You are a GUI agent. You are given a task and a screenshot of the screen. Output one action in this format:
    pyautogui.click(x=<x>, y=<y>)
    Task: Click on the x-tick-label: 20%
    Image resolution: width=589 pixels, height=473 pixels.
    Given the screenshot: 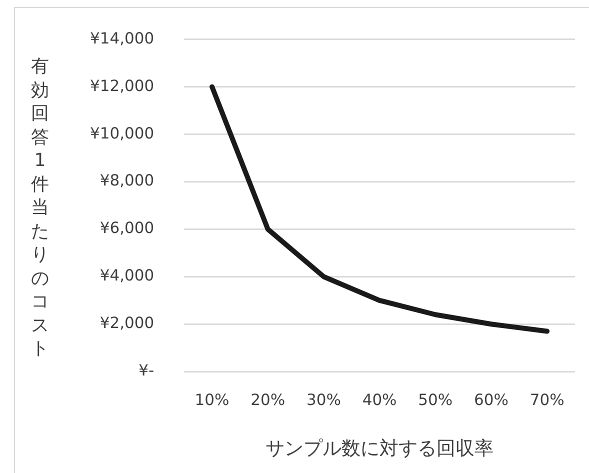 What is the action you would take?
    pyautogui.click(x=268, y=399)
    